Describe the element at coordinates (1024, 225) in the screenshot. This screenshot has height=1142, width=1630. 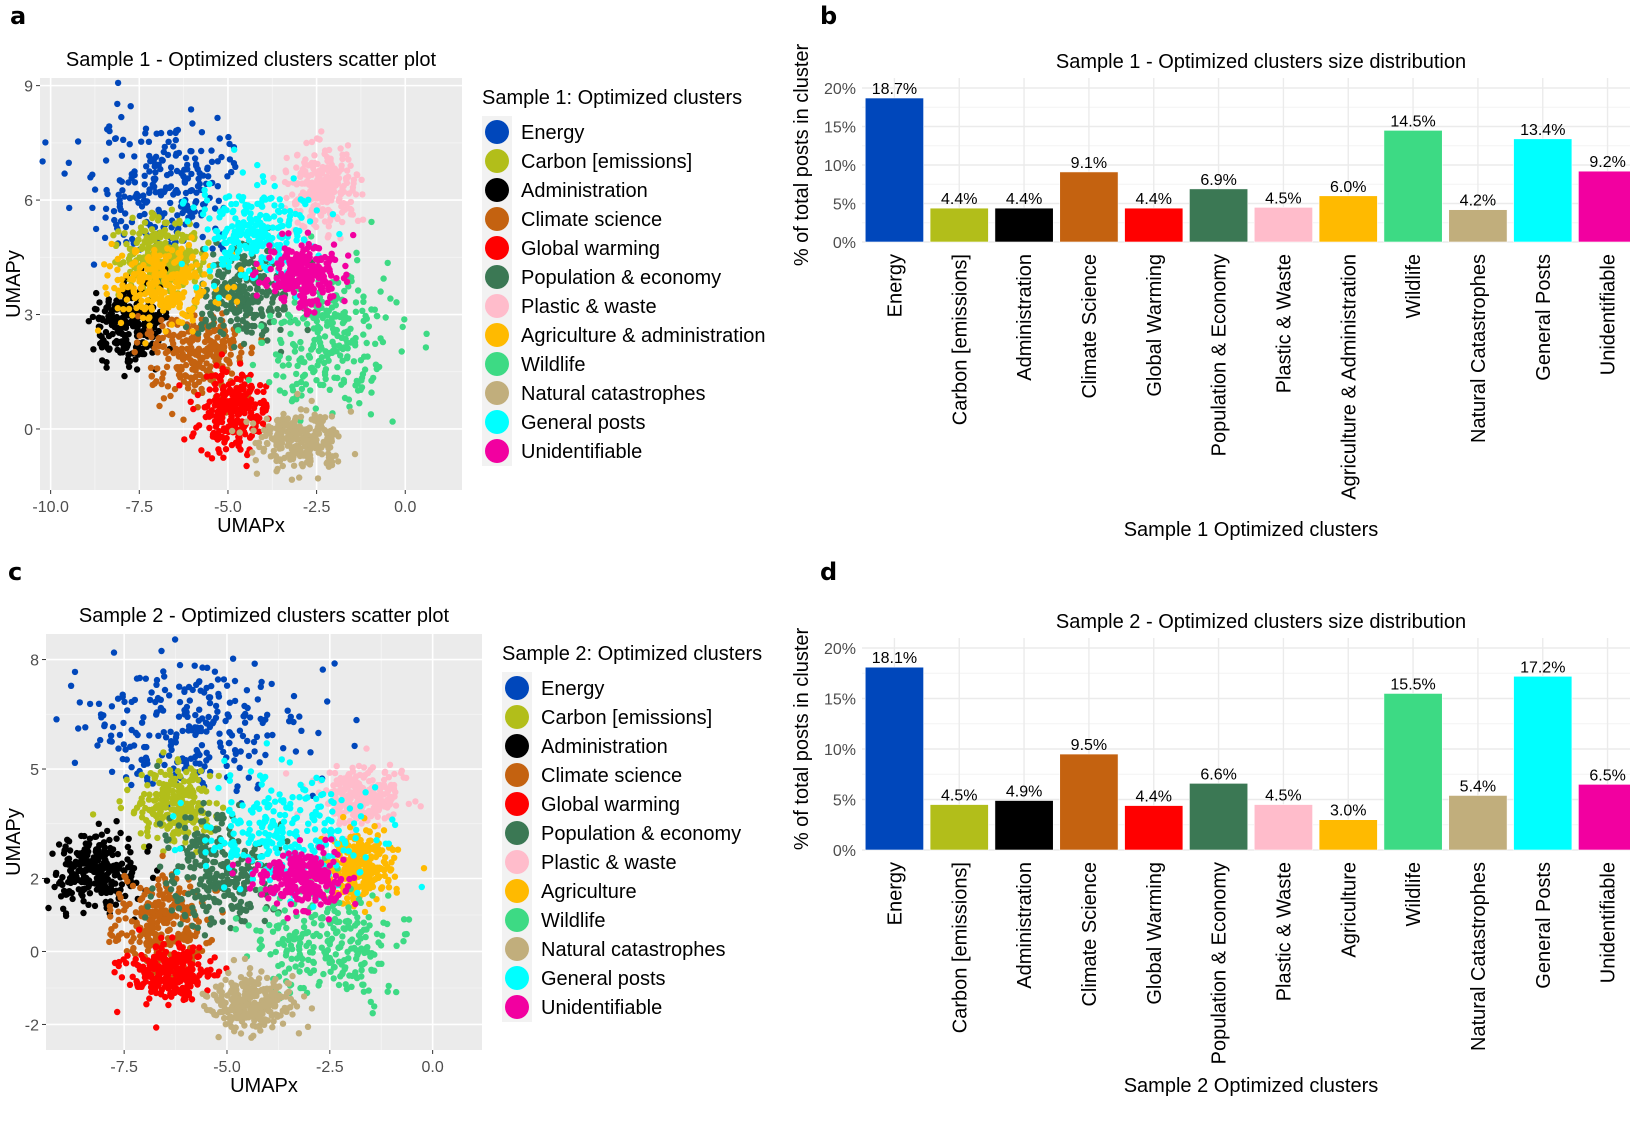
I see `bar` at that location.